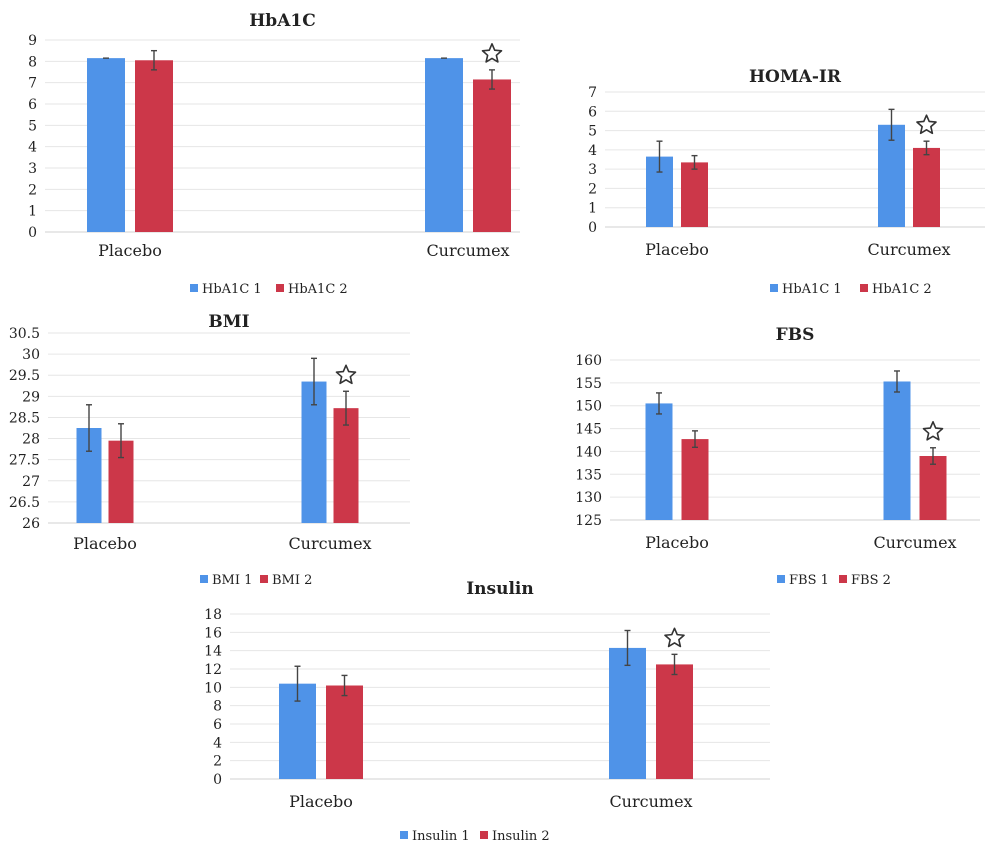  I want to click on legend-label: HbA1C 1, so click(232, 289).